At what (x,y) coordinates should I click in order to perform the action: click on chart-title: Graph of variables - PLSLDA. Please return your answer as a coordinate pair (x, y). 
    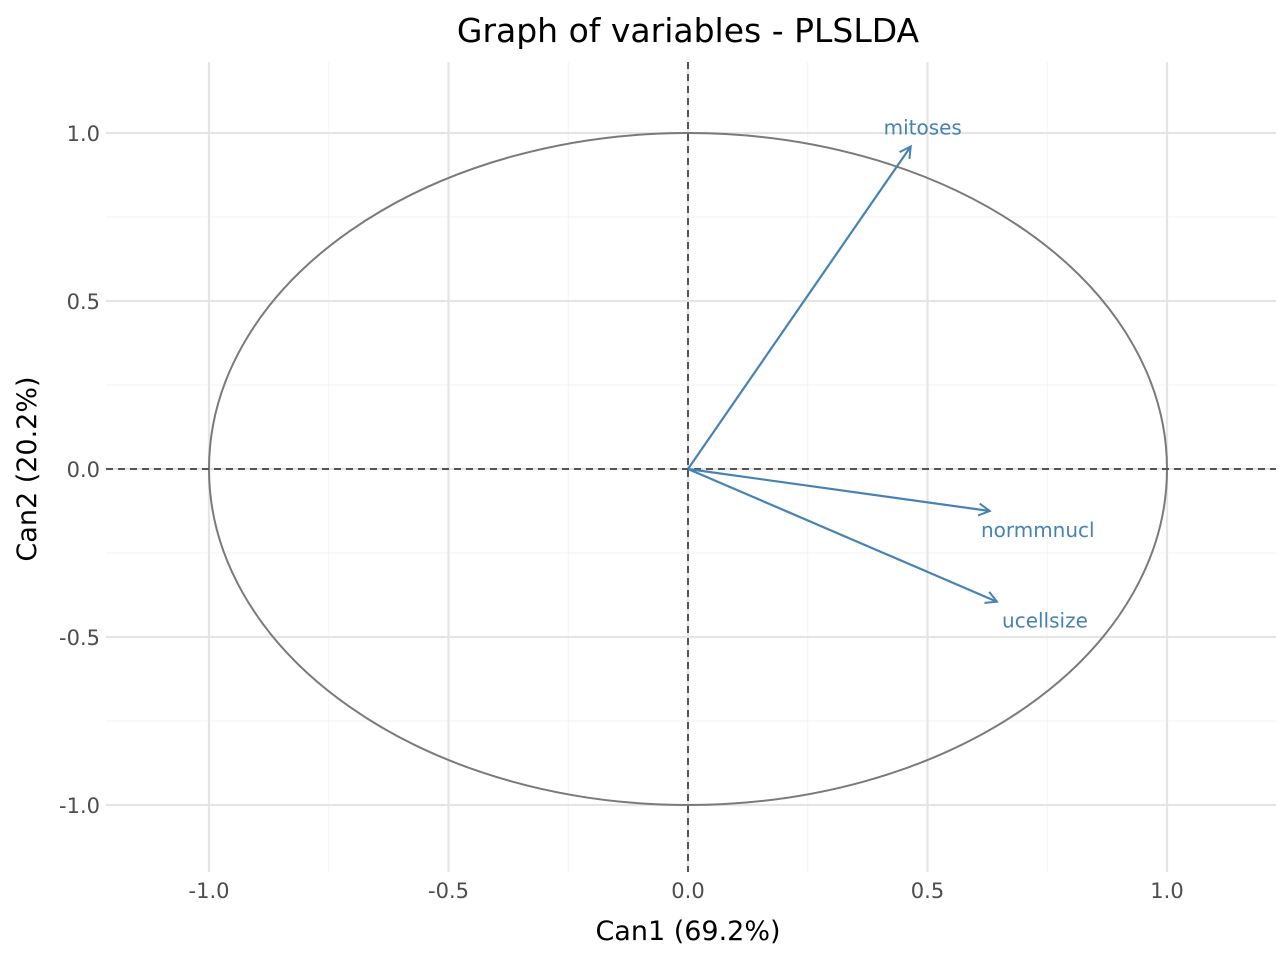
    Looking at the image, I should click on (688, 30).